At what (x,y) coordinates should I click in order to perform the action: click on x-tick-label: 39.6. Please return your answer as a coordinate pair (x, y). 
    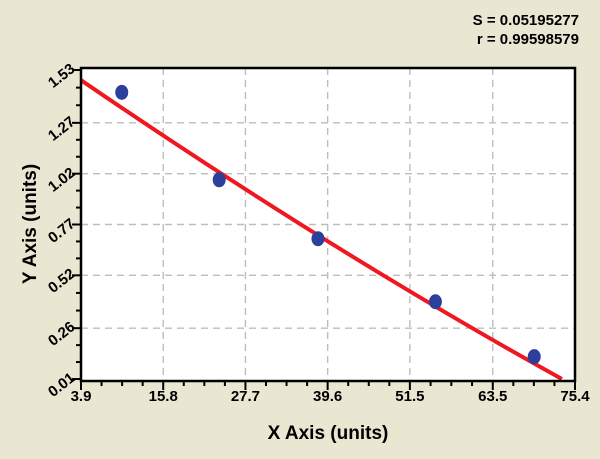
    Looking at the image, I should click on (328, 396).